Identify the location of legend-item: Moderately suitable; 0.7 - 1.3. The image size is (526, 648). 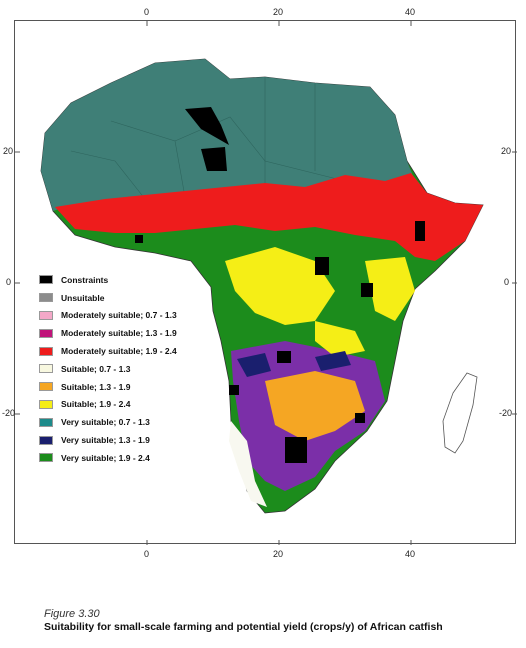
(108, 316).